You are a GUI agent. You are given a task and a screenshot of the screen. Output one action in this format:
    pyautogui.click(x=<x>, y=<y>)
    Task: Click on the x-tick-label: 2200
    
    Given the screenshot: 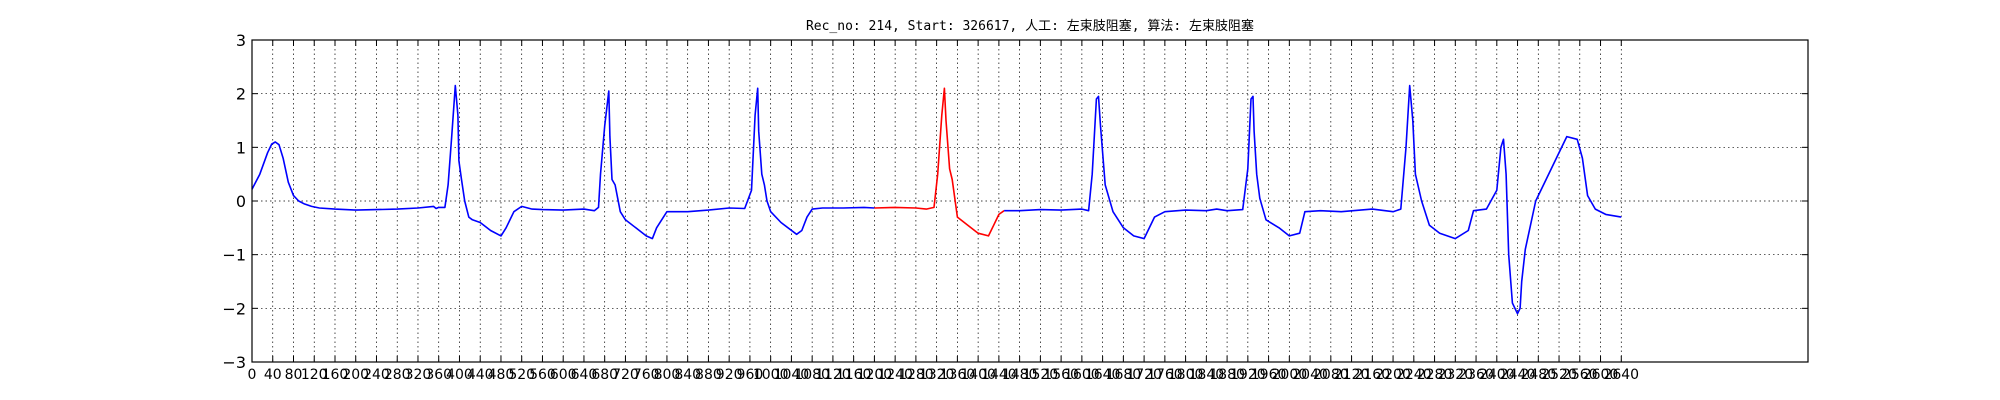 What is the action you would take?
    pyautogui.click(x=1393, y=375)
    